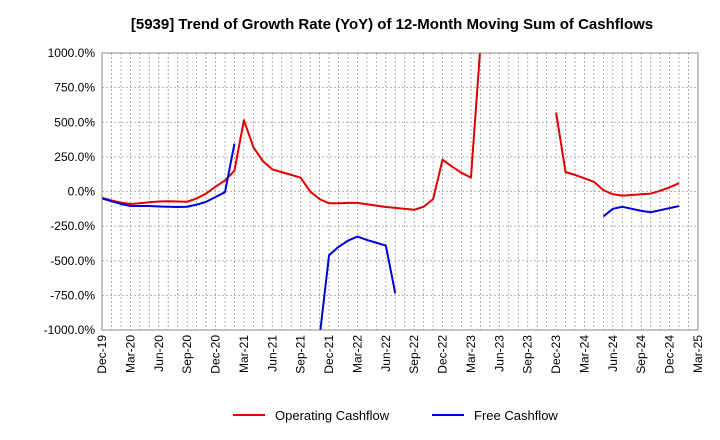 The image size is (720, 440). Describe the element at coordinates (386, 353) in the screenshot. I see `x-tick-label: Jun-22` at that location.